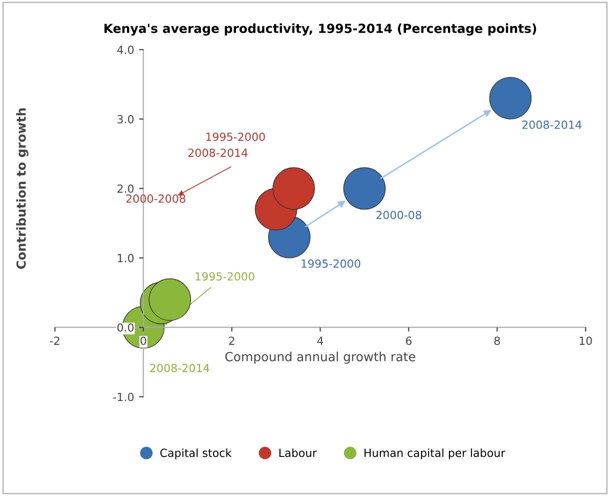 The width and height of the screenshot is (610, 496). Describe the element at coordinates (123, 397) in the screenshot. I see `y-tick-label: -1.0` at that location.